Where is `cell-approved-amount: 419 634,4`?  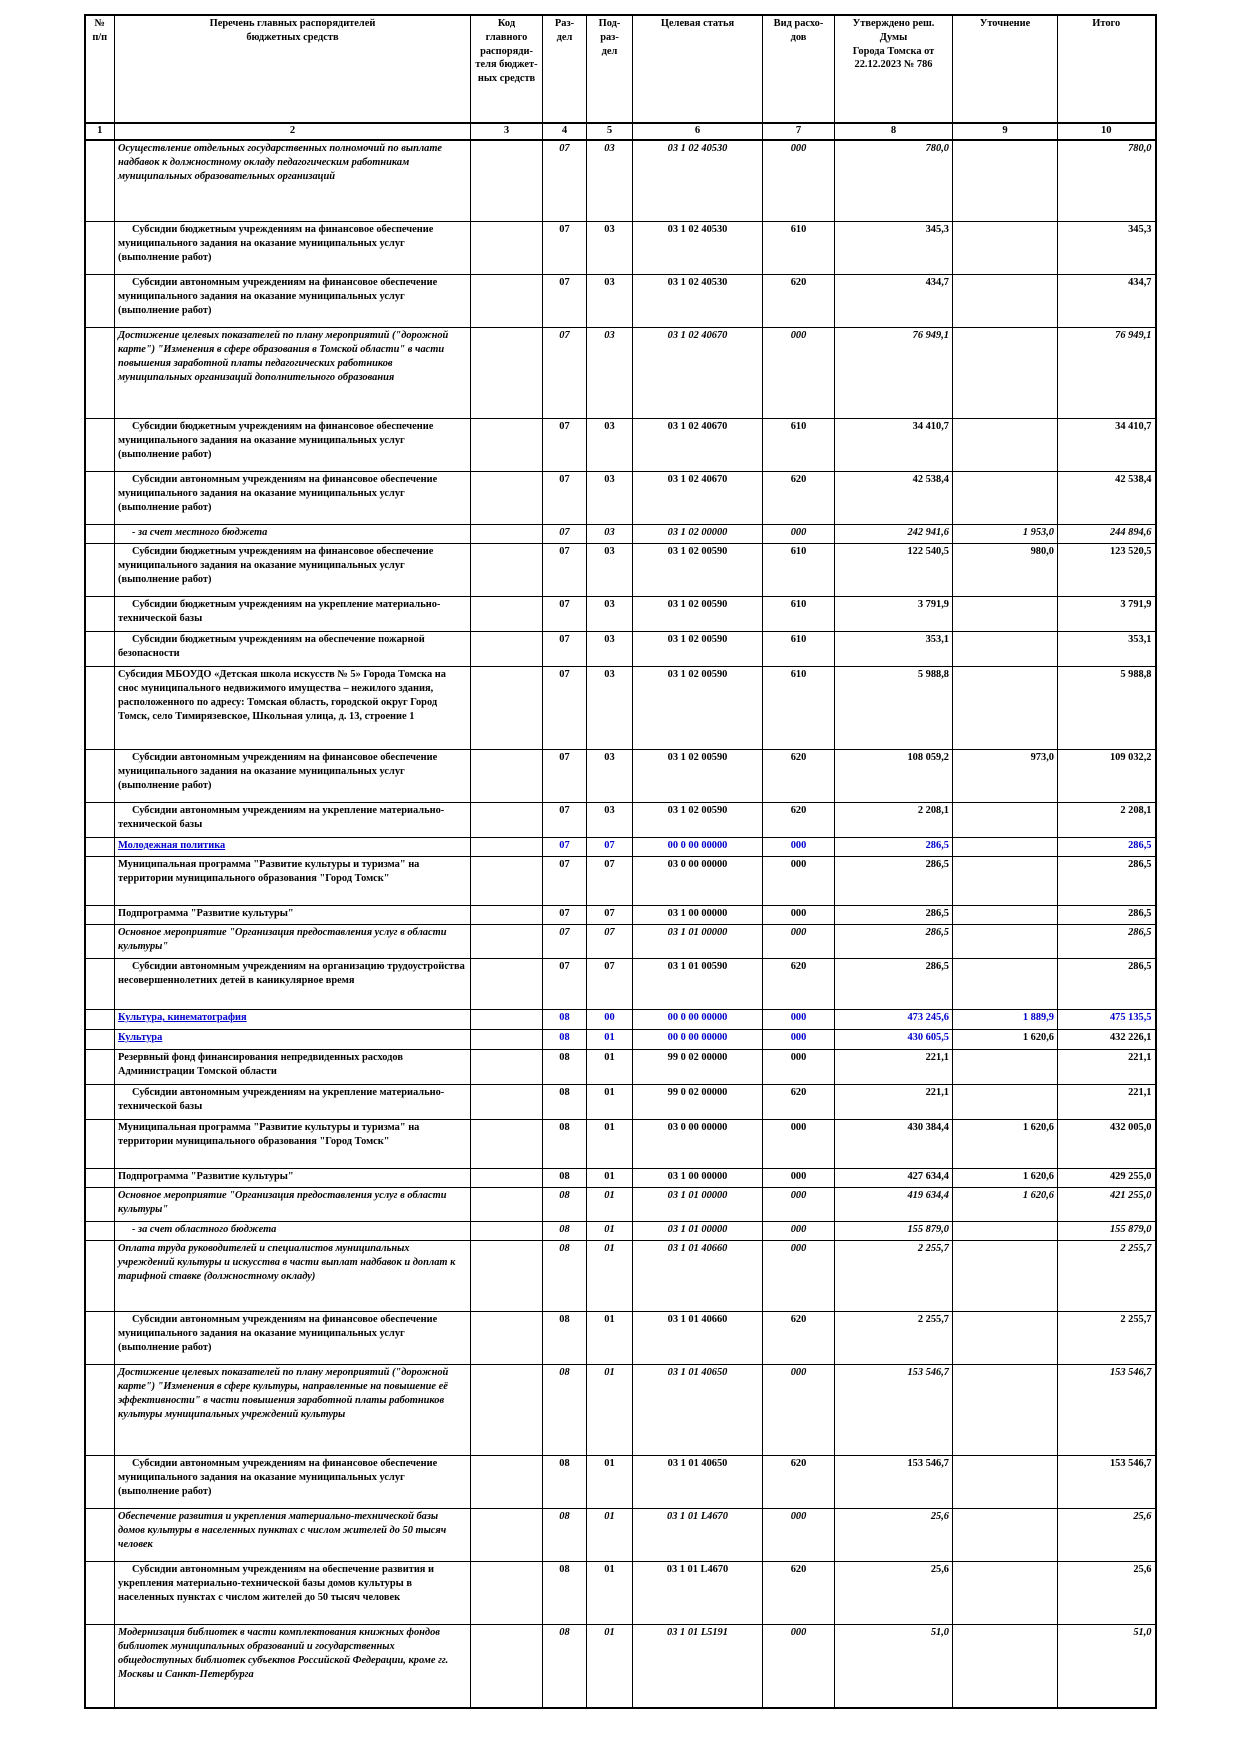
cell-approved-amount: 419 634,4 is located at coordinates (893, 1205).